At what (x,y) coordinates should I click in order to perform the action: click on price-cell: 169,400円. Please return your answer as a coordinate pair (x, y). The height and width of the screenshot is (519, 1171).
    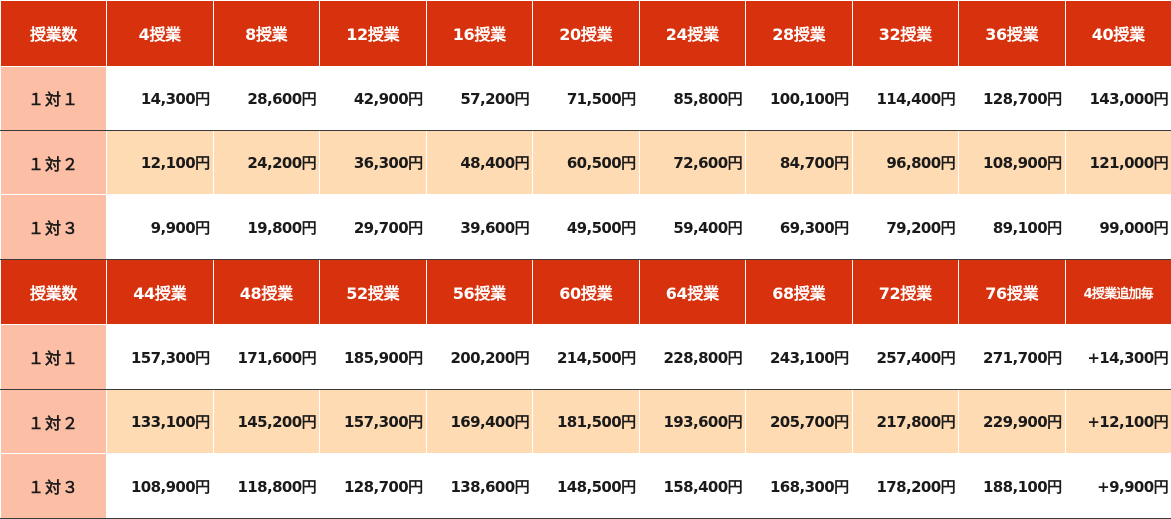
    Looking at the image, I should click on (479, 421).